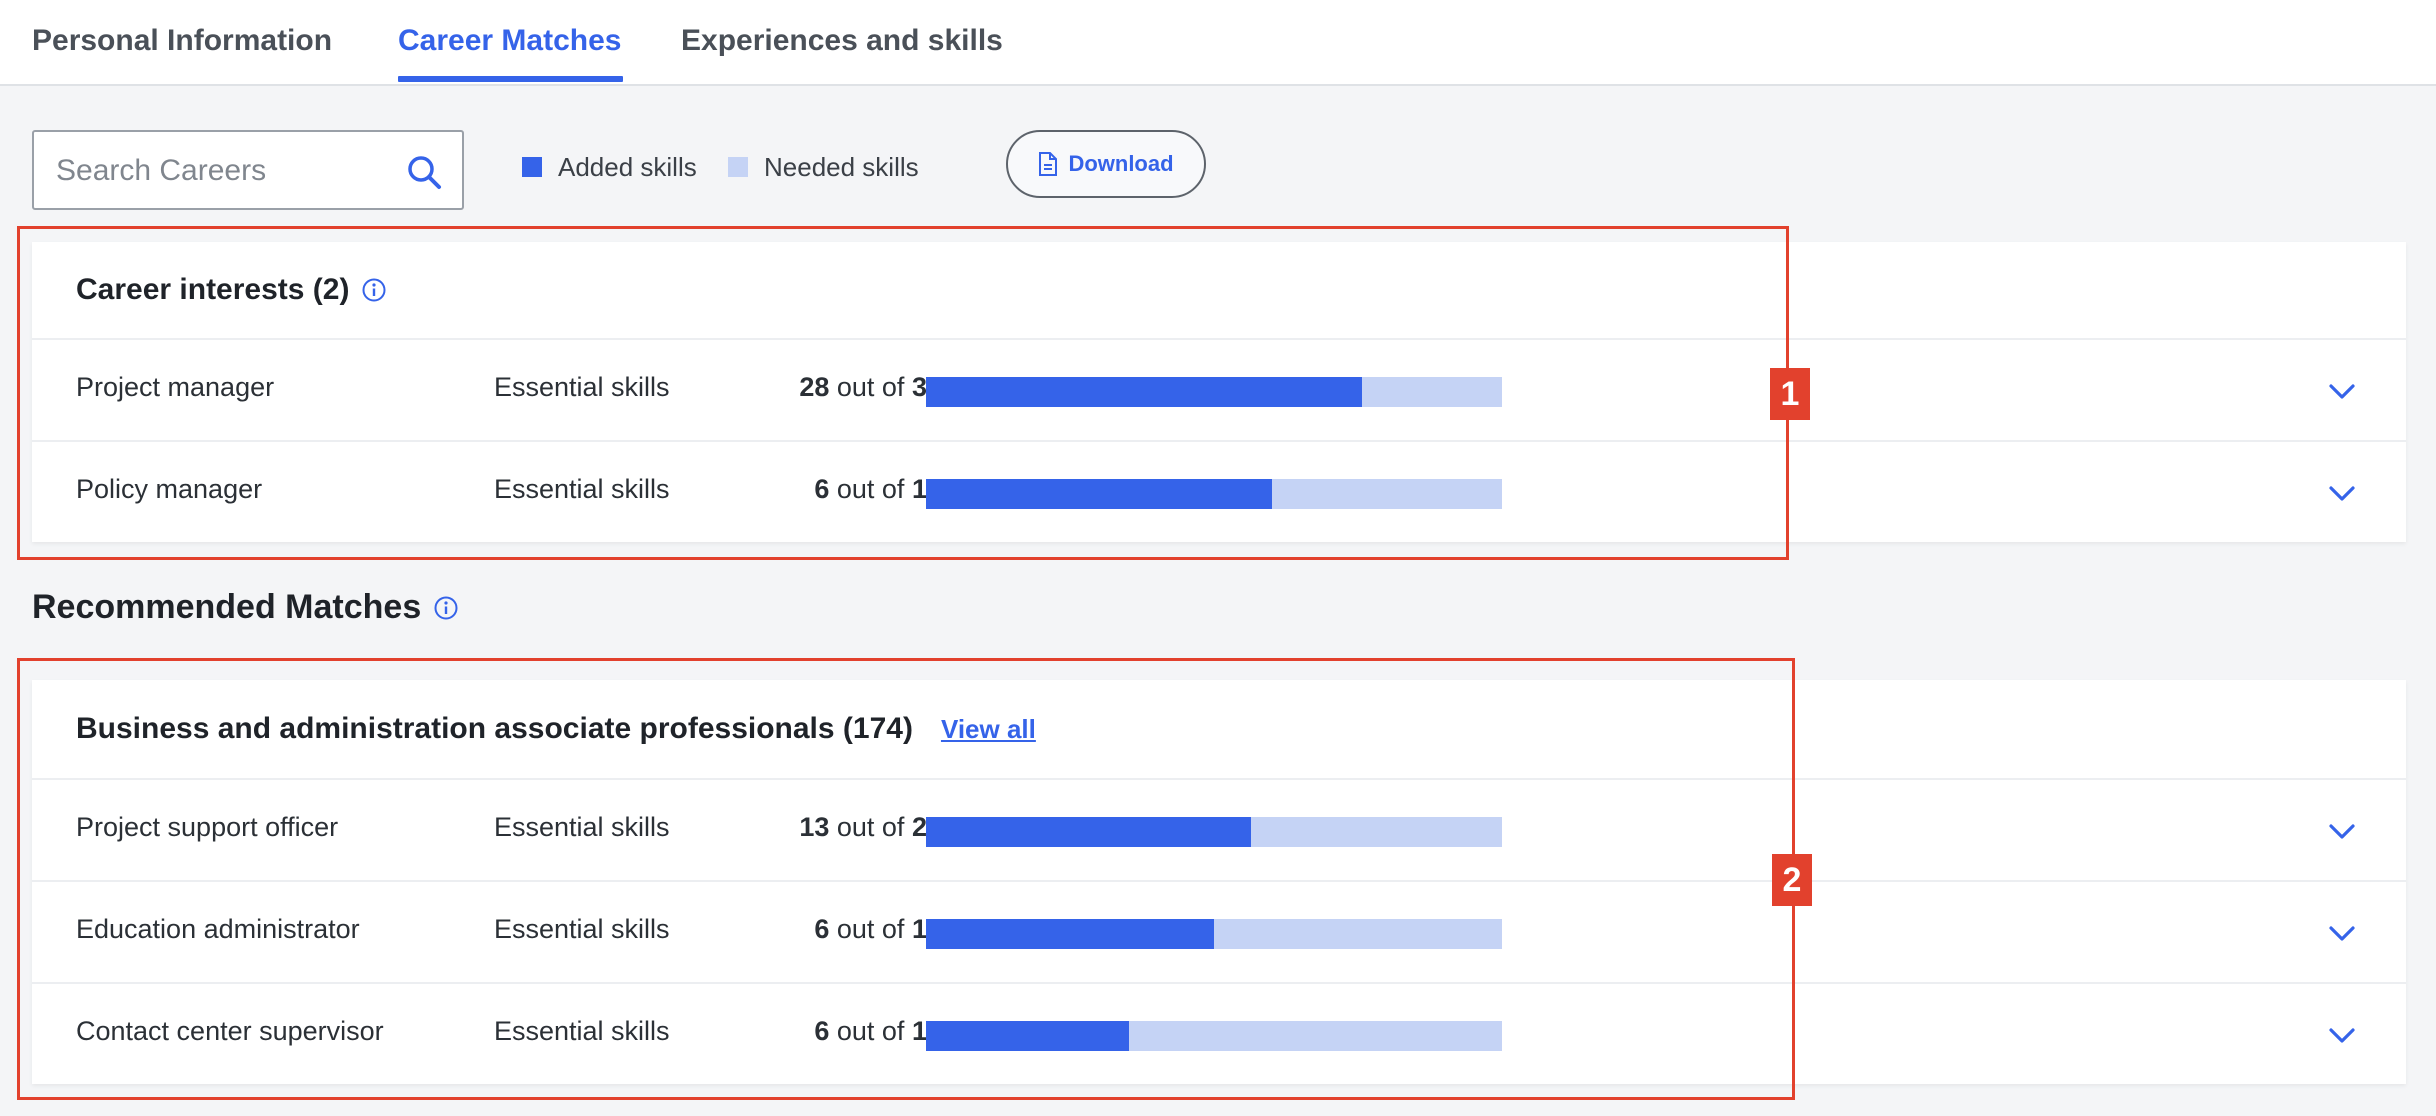  Describe the element at coordinates (1790, 394) in the screenshot. I see `annotation-badge-1: 1` at that location.